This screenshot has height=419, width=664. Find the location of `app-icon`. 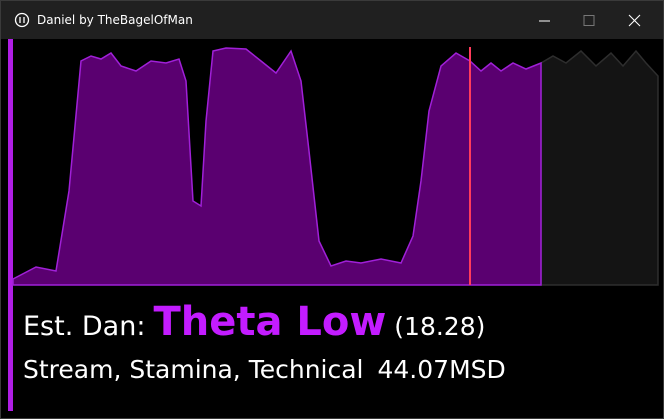

app-icon is located at coordinates (22, 20).